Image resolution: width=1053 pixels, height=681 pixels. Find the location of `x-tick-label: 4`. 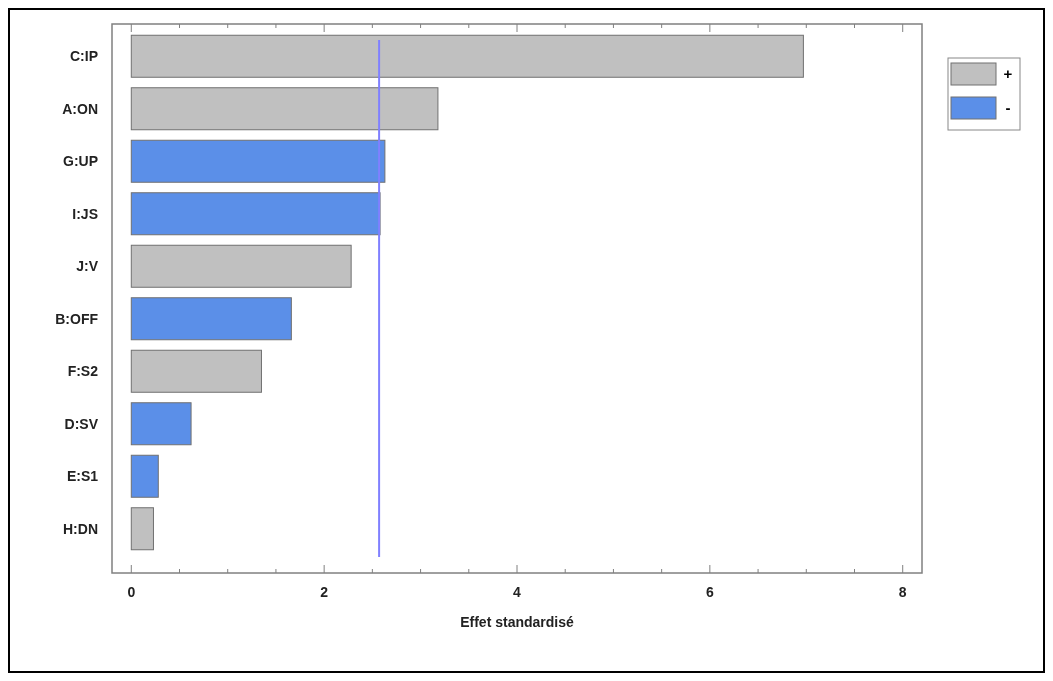

x-tick-label: 4 is located at coordinates (517, 592).